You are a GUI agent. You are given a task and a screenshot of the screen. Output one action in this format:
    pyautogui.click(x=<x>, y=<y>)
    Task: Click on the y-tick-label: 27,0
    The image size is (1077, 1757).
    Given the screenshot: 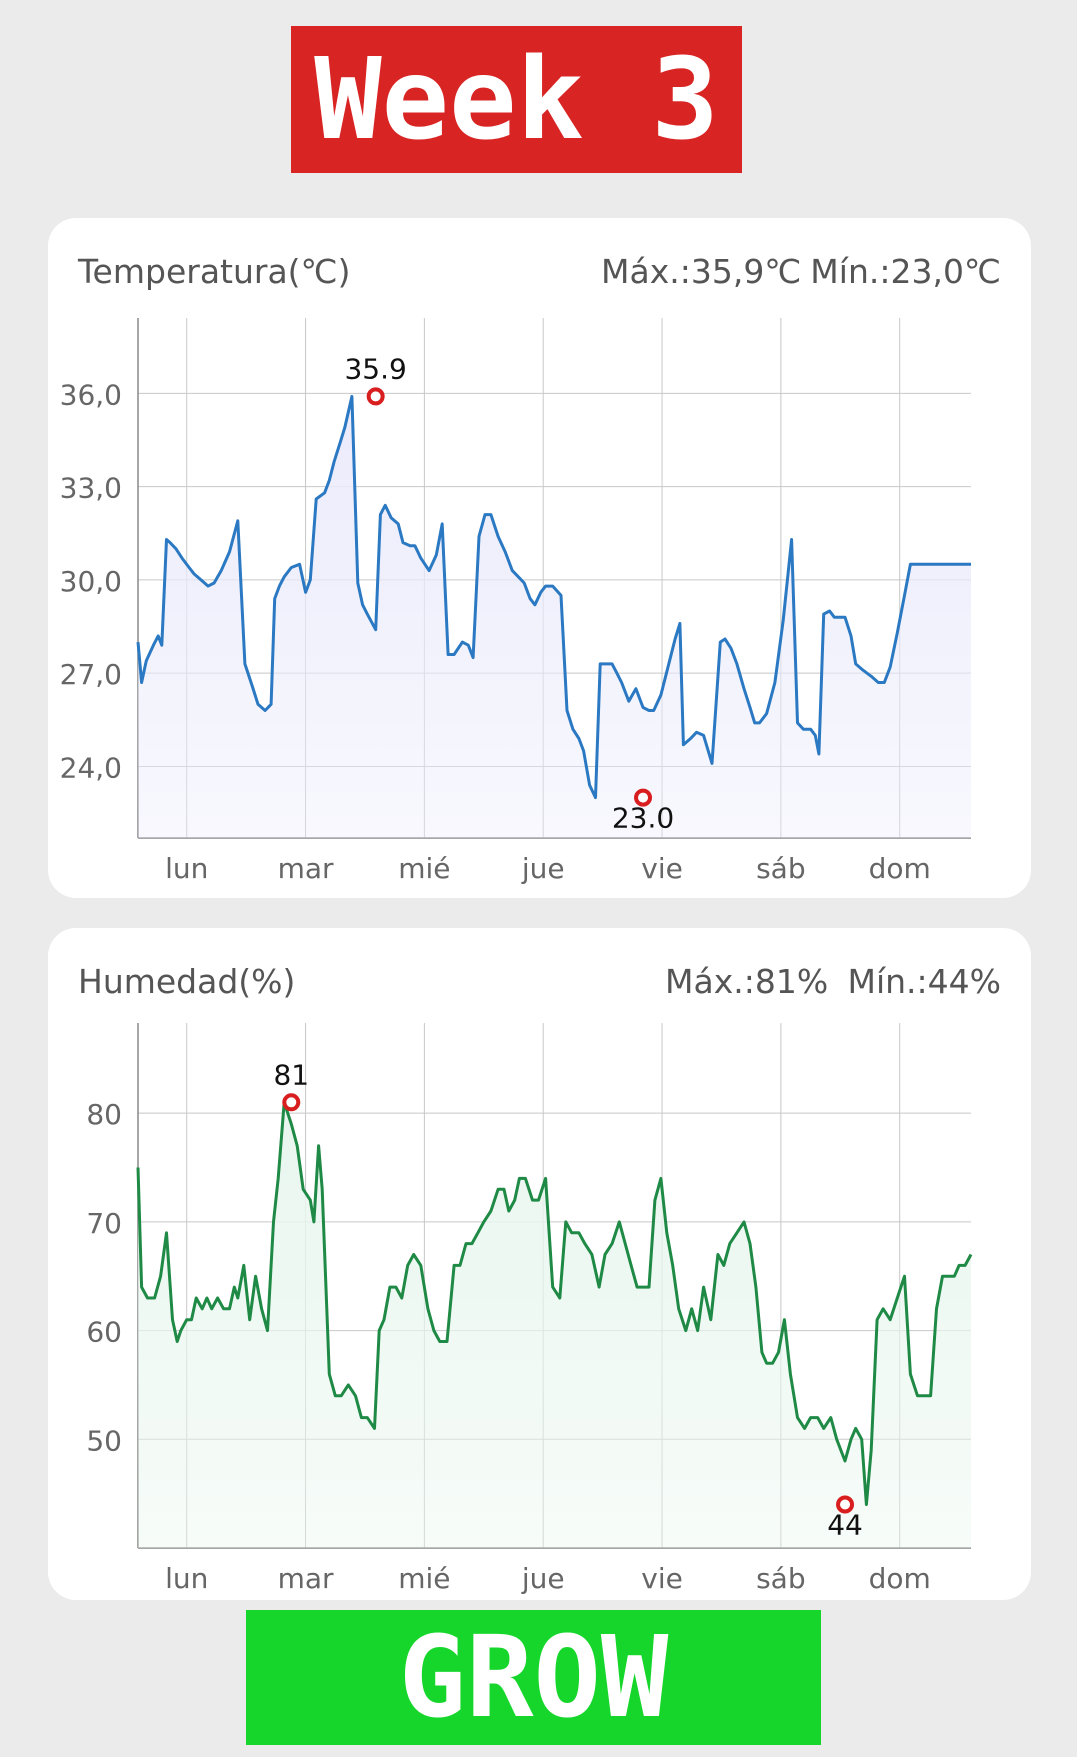 What is the action you would take?
    pyautogui.click(x=91, y=674)
    